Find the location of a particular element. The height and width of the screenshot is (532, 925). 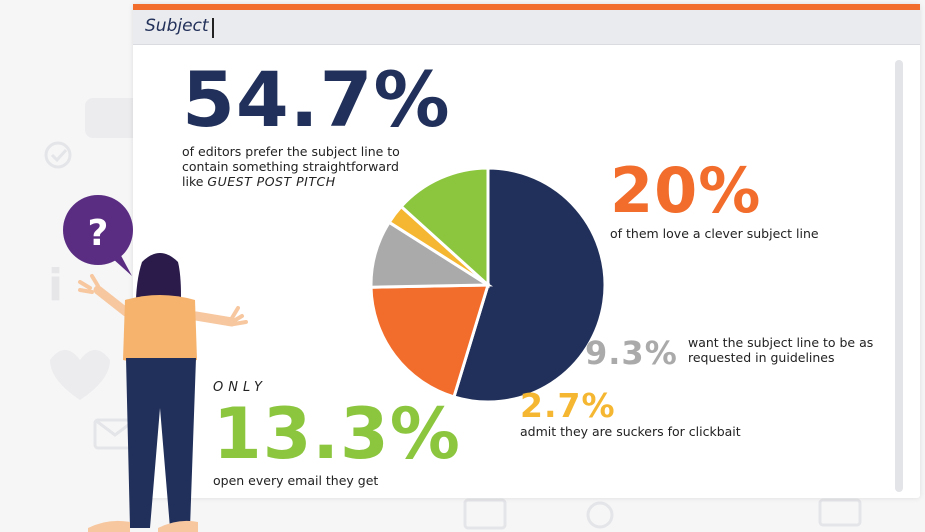

check-icon is located at coordinates (58, 155).